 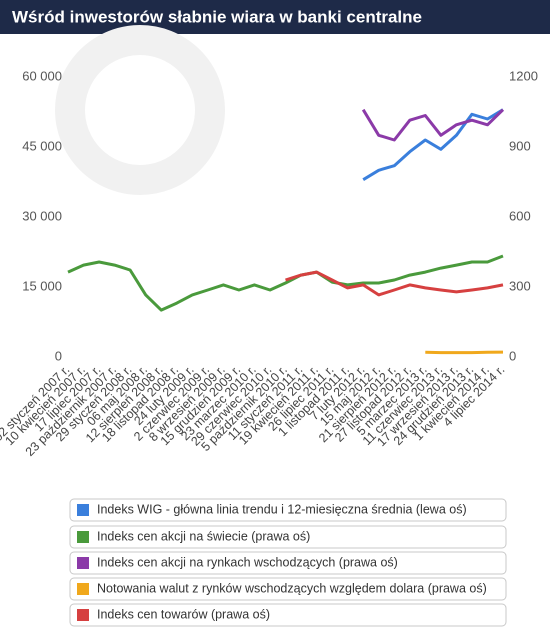 I want to click on y-tick-label: 15 000, so click(x=42, y=285).